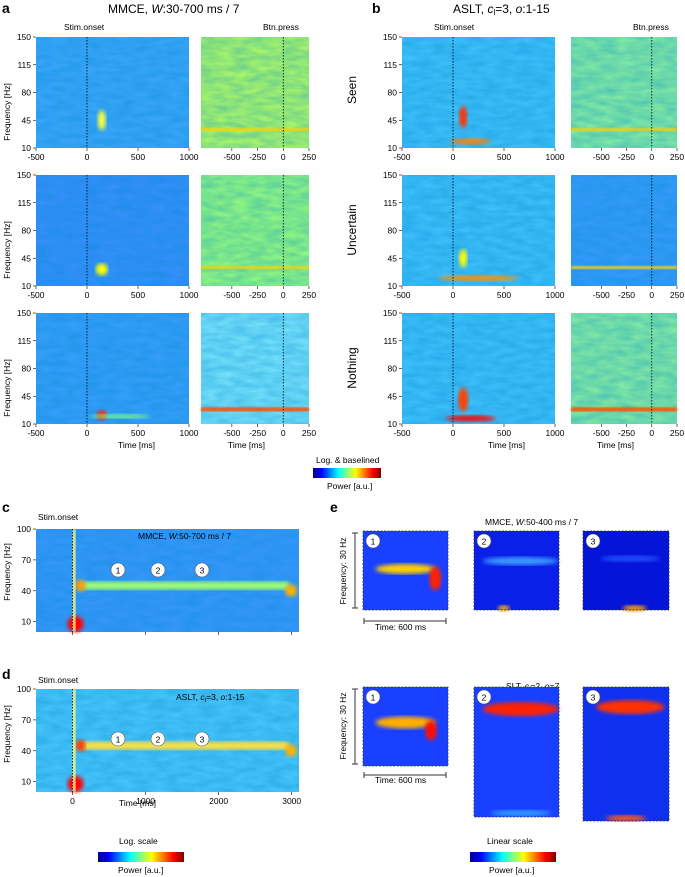  What do you see at coordinates (405, 726) in the screenshot?
I see `e-heatmap-bottom-1: 1` at bounding box center [405, 726].